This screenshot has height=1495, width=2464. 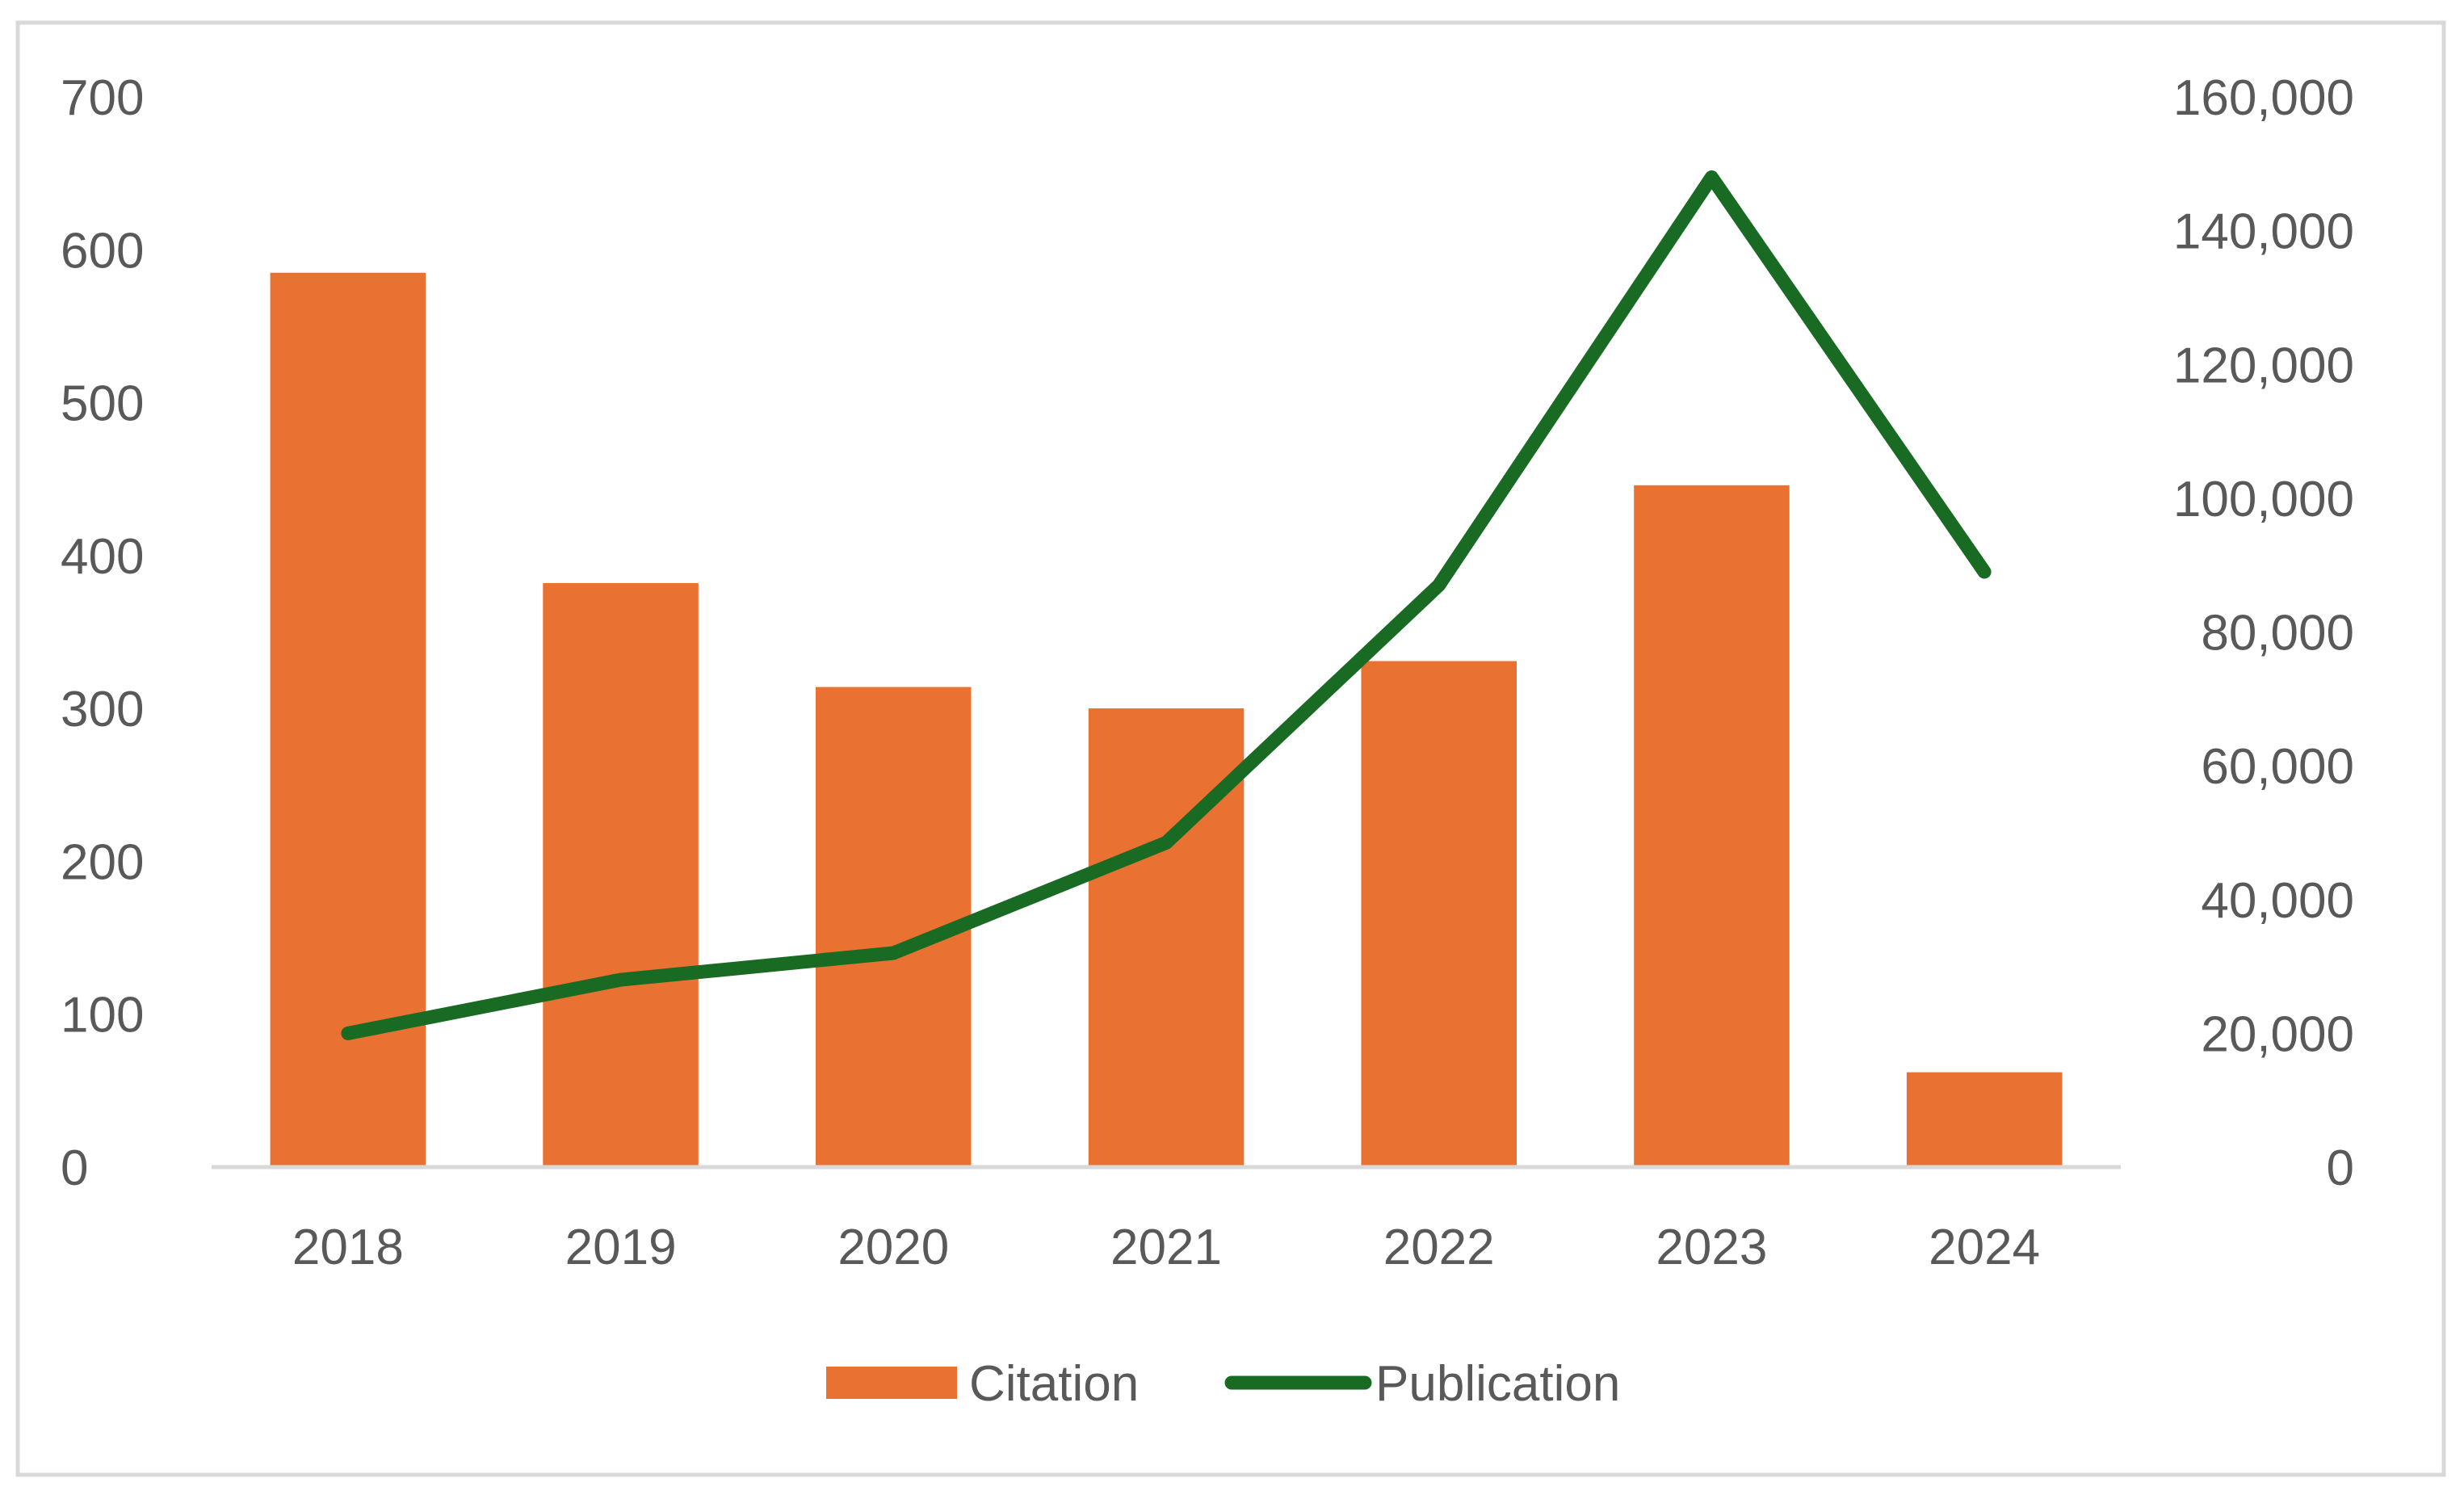 I want to click on x-tick-label-2023: 2023, so click(x=1711, y=1247).